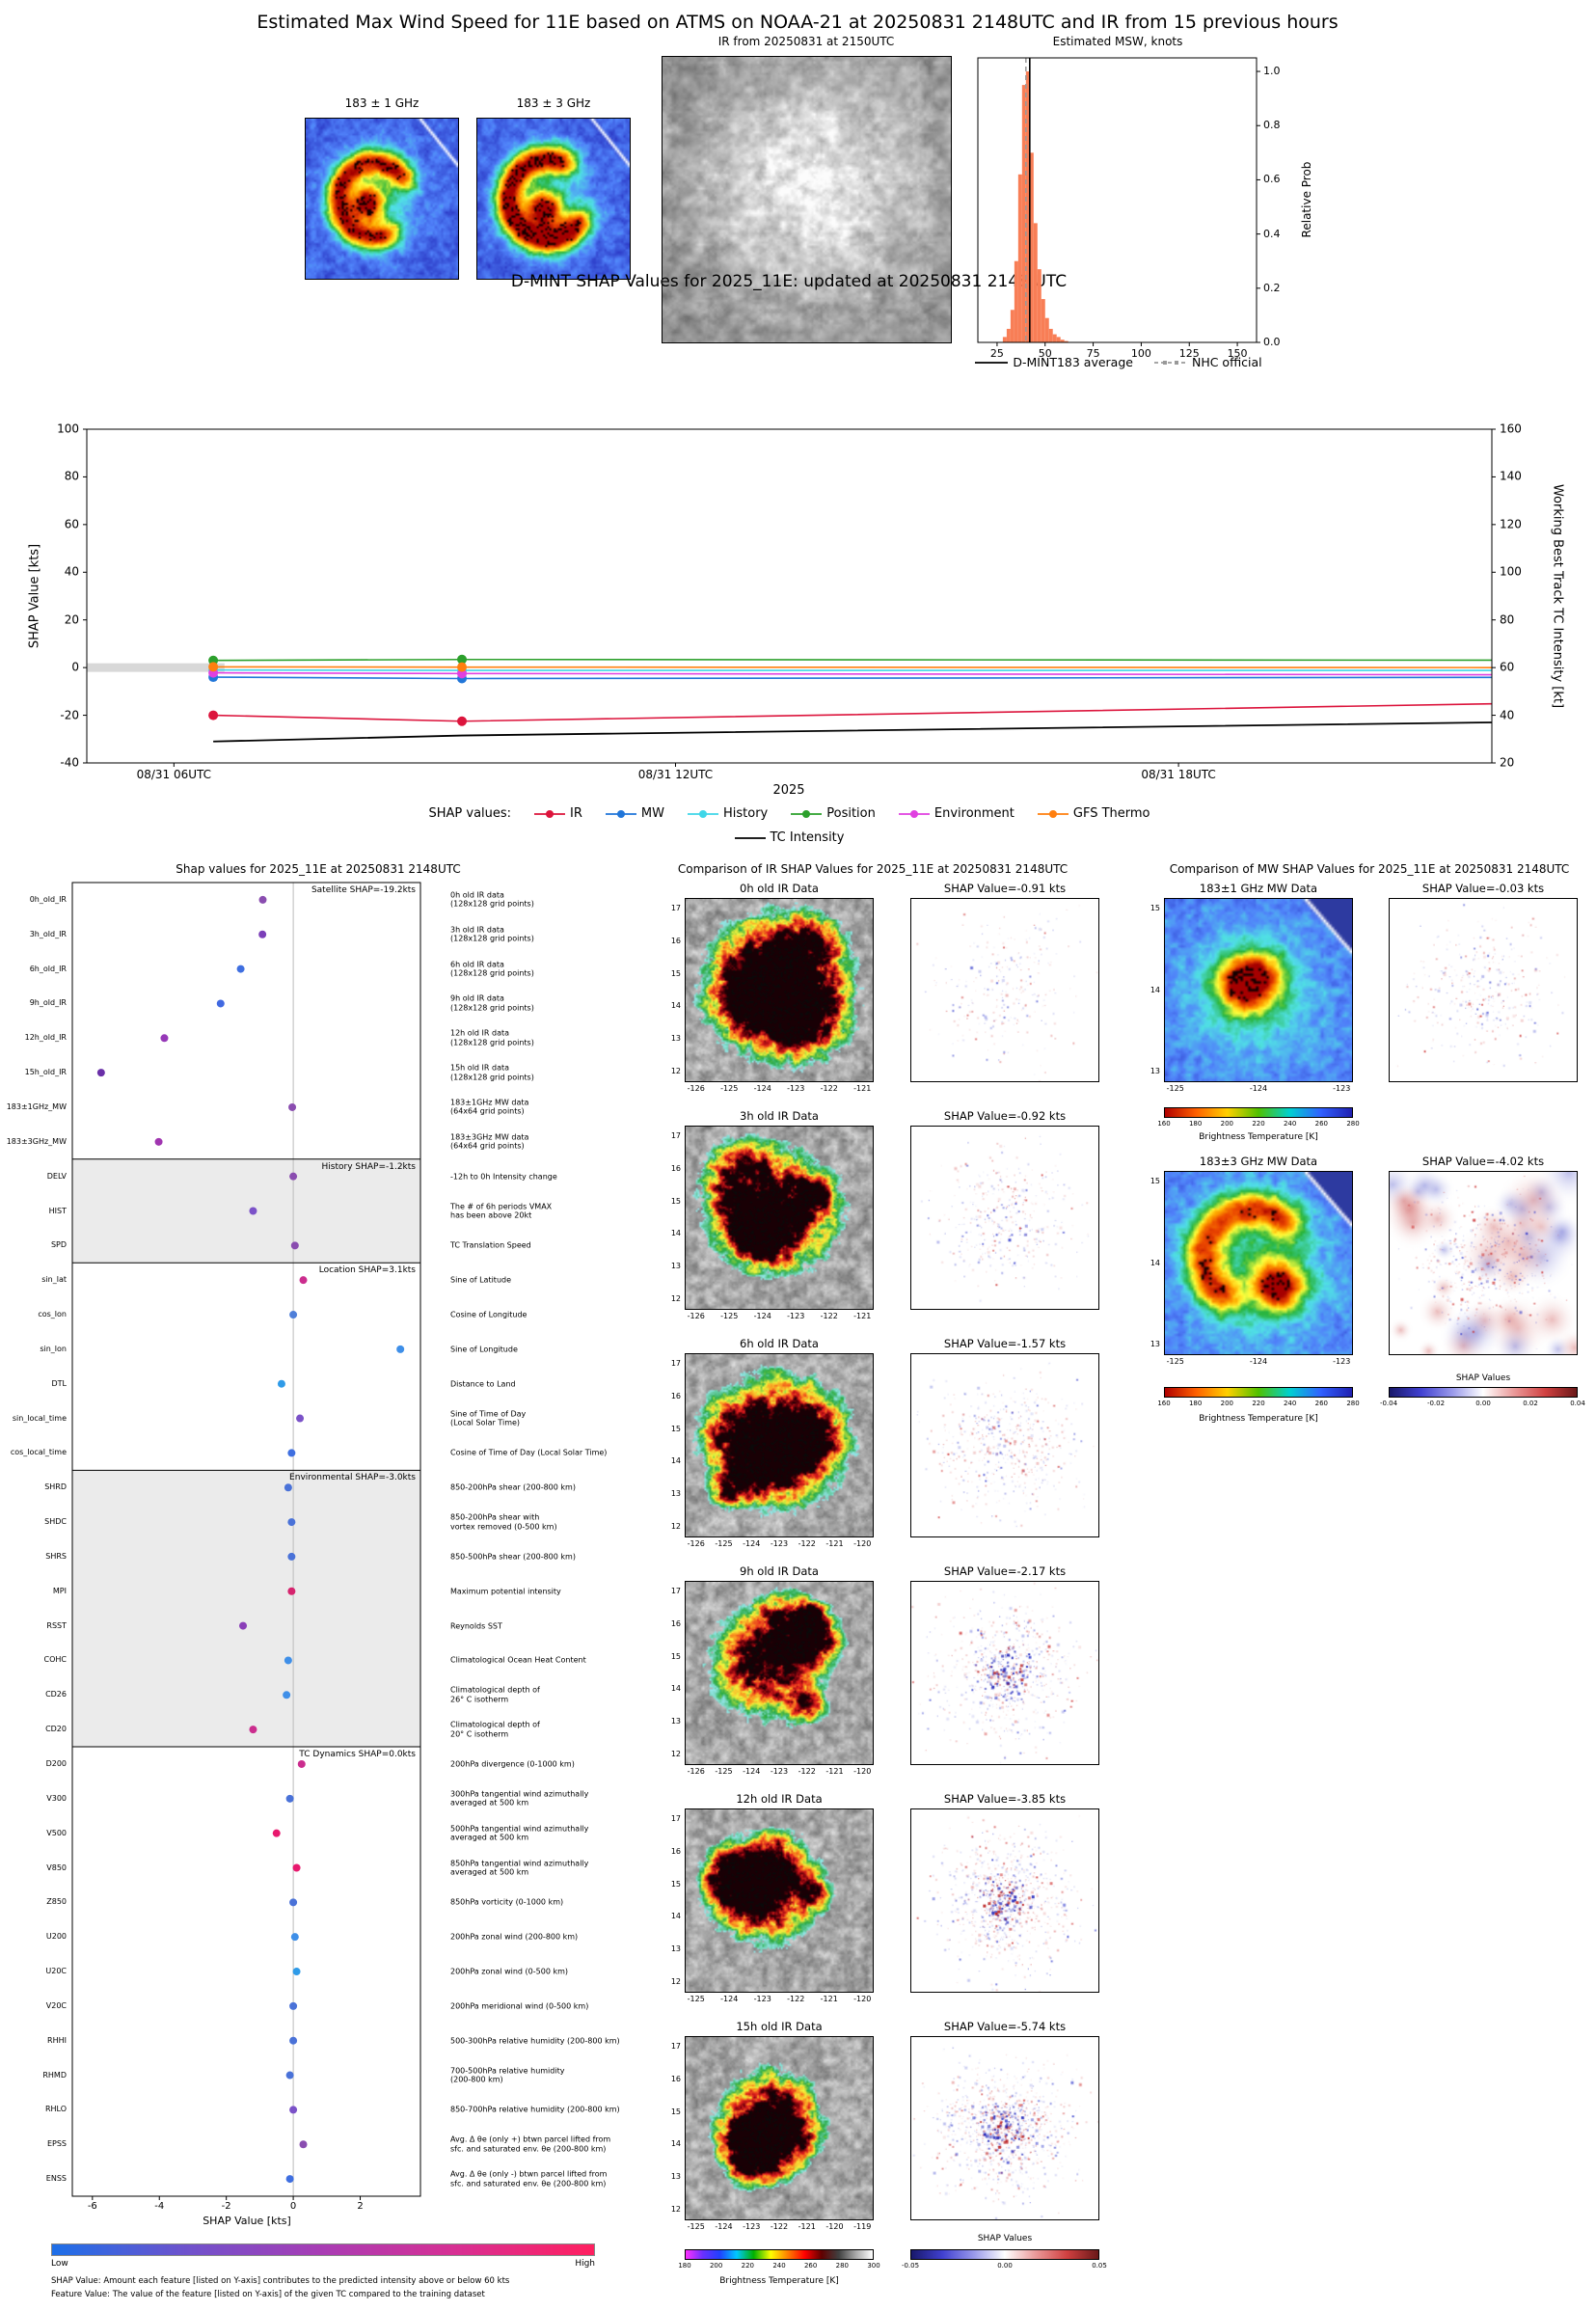 This screenshot has width=1596, height=2311. What do you see at coordinates (213, 715) in the screenshot?
I see `series-marker-IR` at bounding box center [213, 715].